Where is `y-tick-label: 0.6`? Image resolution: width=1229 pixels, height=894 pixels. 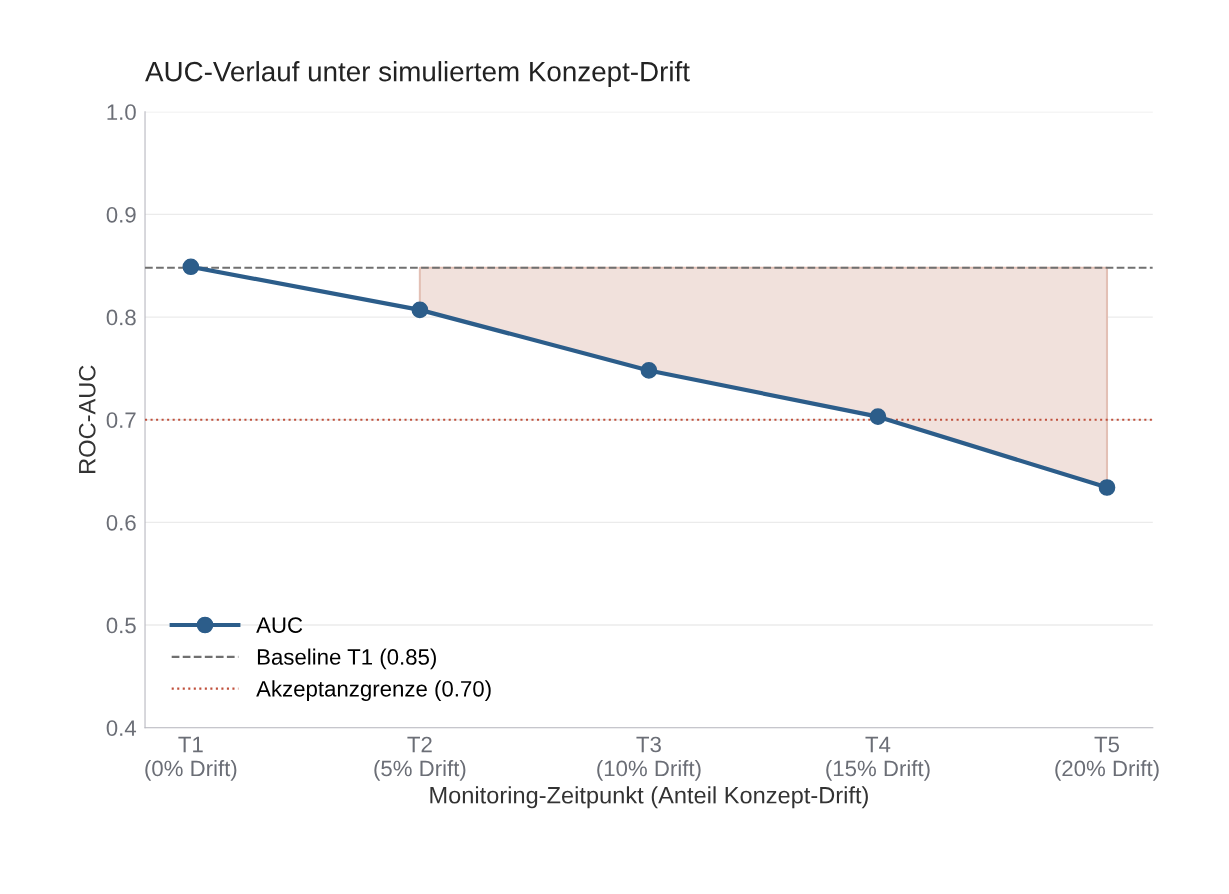 y-tick-label: 0.6 is located at coordinates (121, 522).